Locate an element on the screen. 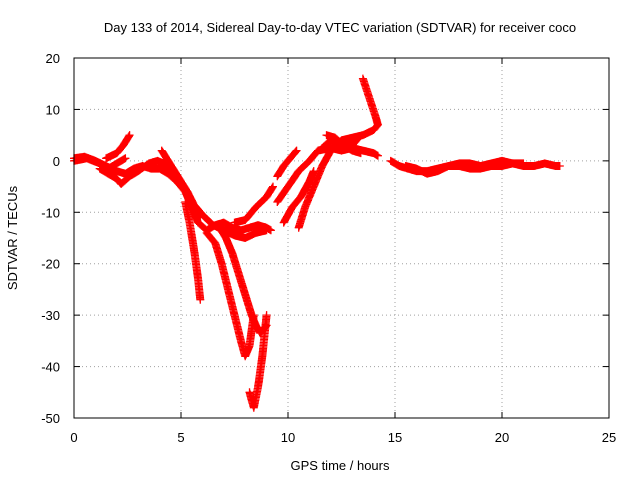  y-tick-label: 0 is located at coordinates (56, 161).